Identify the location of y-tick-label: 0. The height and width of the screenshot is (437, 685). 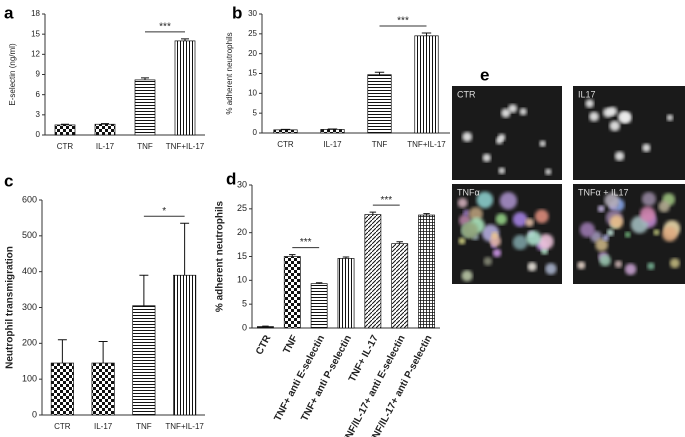
(34, 414).